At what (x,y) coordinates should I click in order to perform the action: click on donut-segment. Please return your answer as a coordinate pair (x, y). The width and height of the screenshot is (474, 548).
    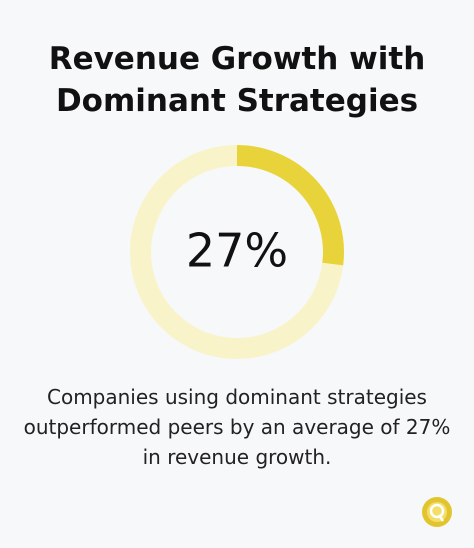
    Looking at the image, I should click on (290, 205).